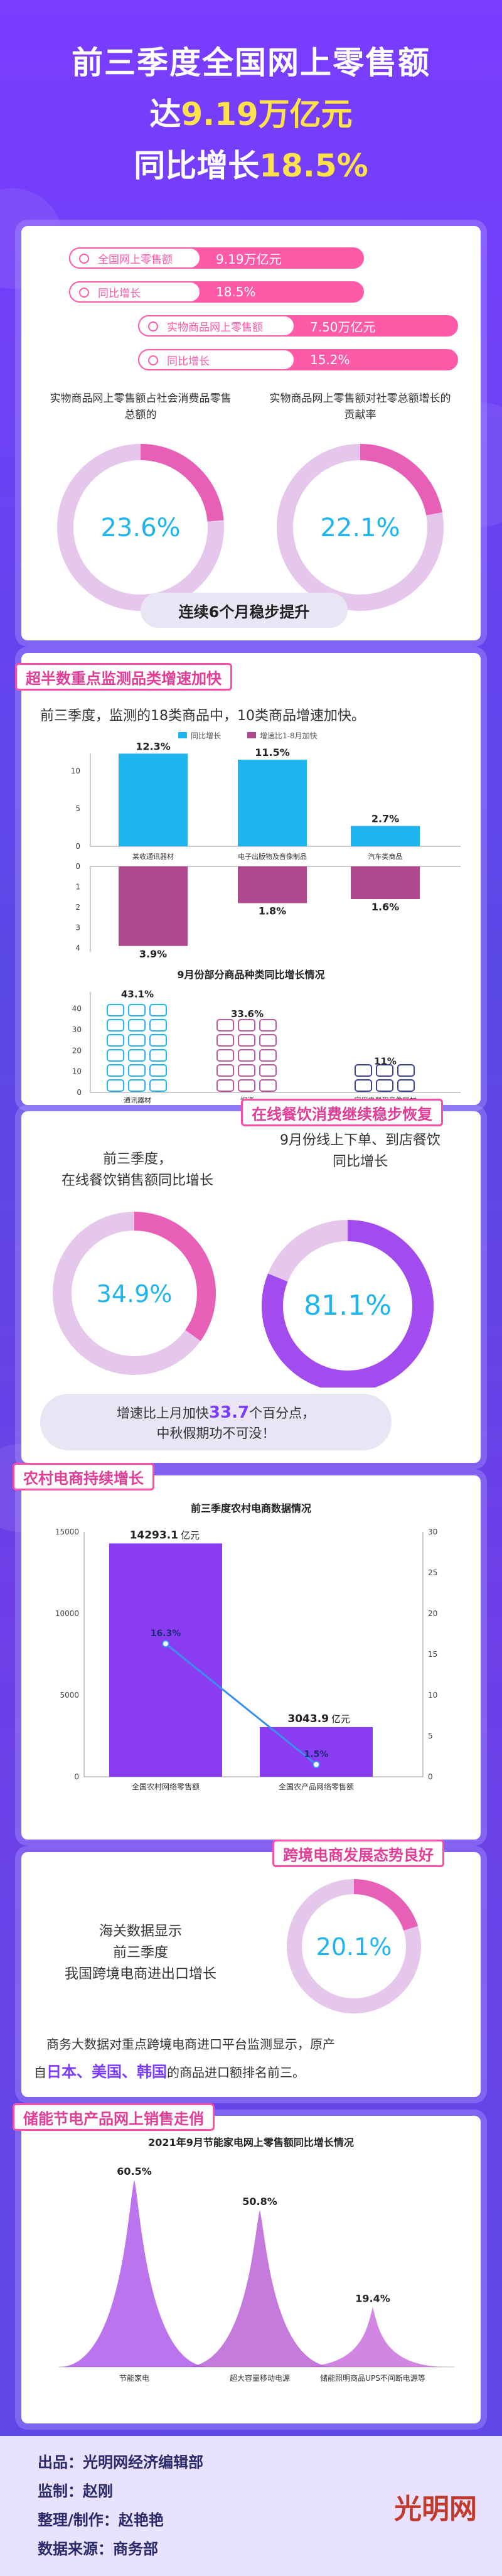 Image resolution: width=502 pixels, height=2576 pixels. What do you see at coordinates (153, 326) in the screenshot?
I see `goods-icon` at bounding box center [153, 326].